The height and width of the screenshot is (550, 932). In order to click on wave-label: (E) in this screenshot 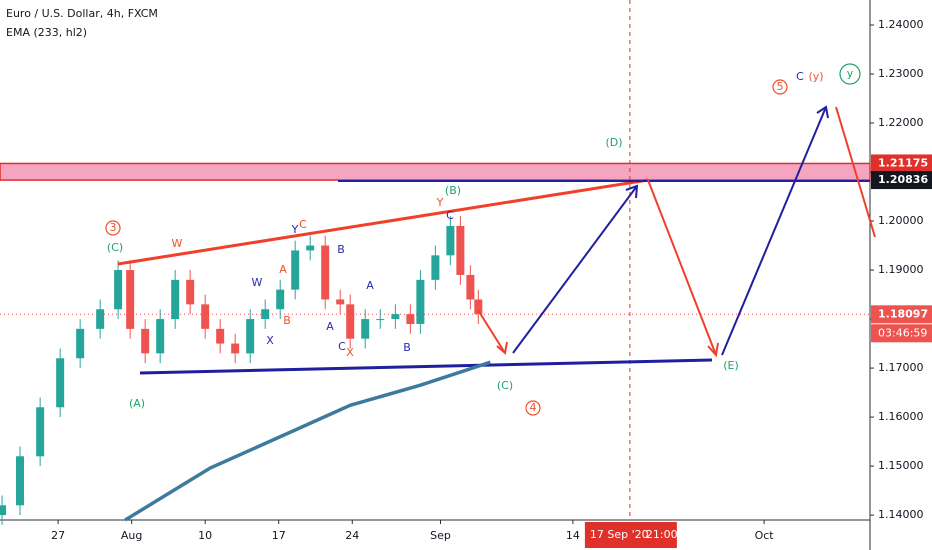, I will do `click(731, 365)`.